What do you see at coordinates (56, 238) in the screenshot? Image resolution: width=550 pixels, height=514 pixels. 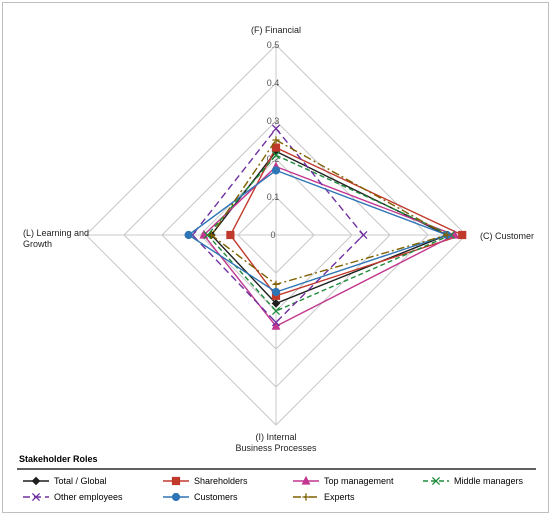 I see `axis-label-l: (L) Learning and Growth` at bounding box center [56, 238].